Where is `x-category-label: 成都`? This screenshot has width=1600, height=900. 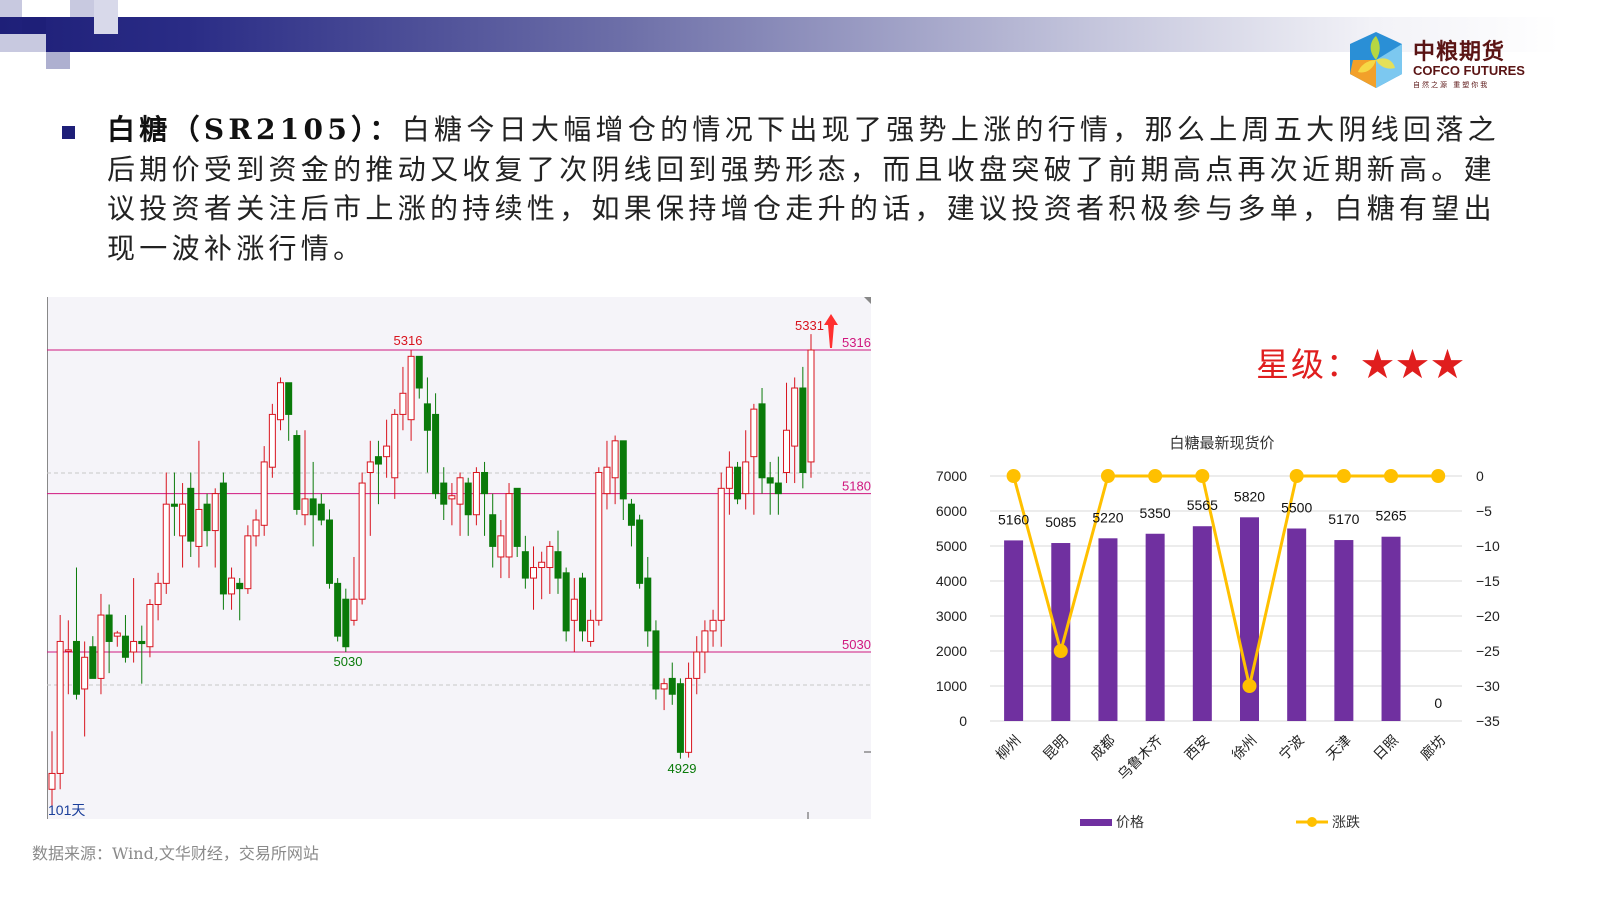 x-category-label: 成都 is located at coordinates (1103, 748).